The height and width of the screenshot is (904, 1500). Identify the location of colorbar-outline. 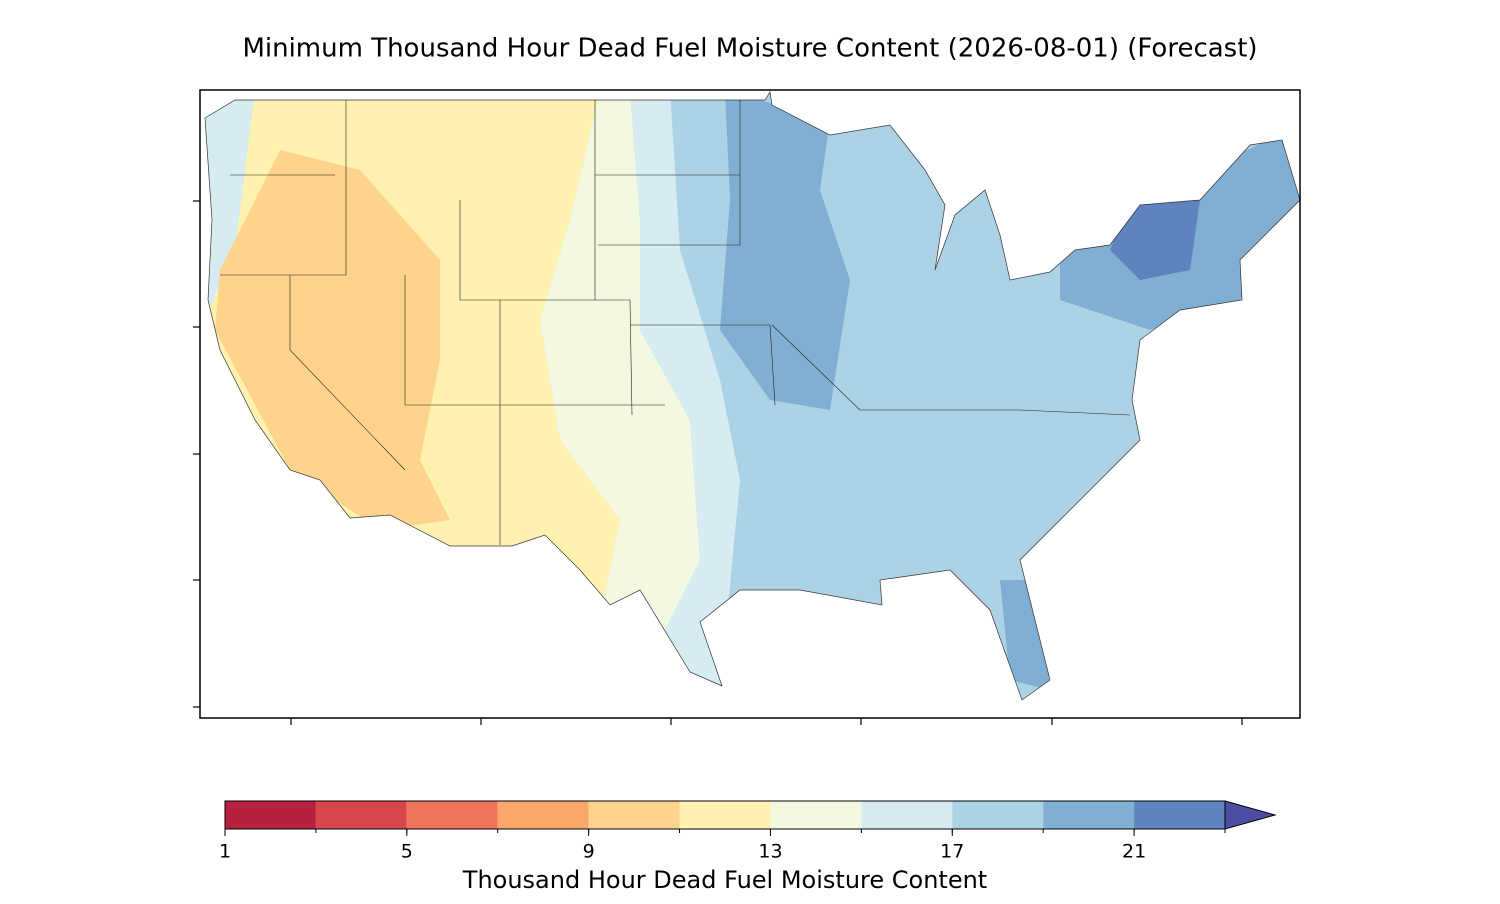
(725, 815).